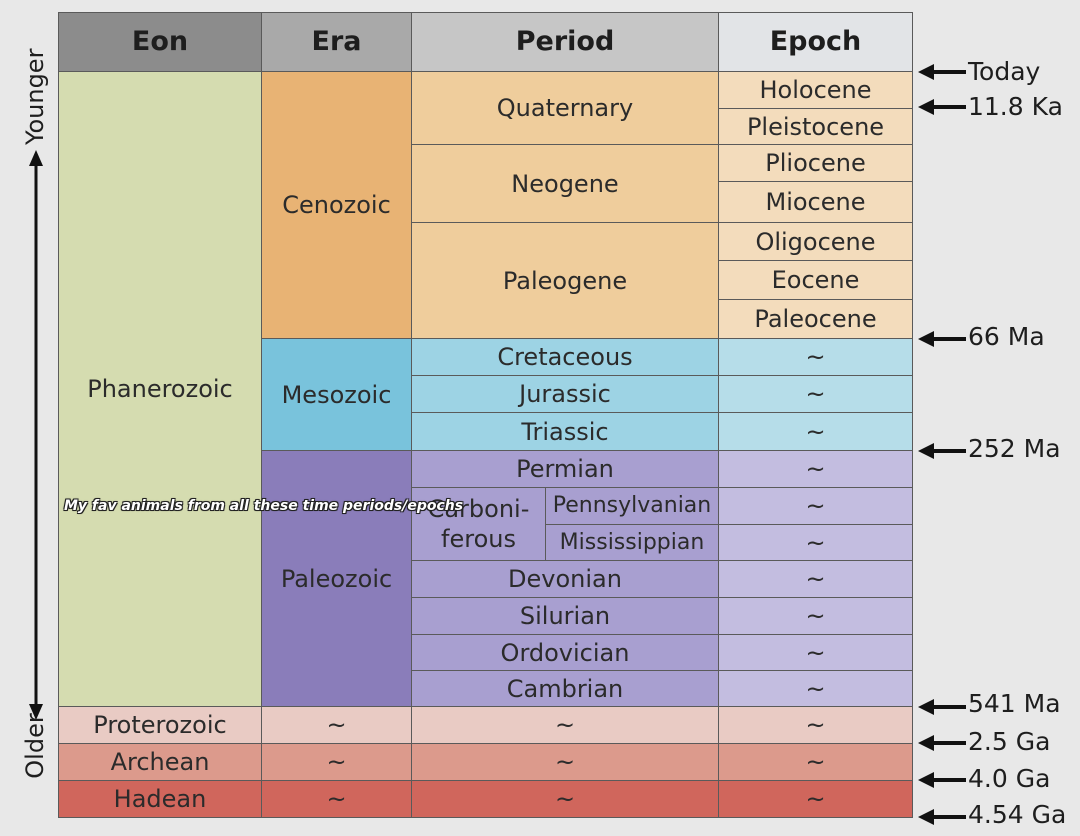 The height and width of the screenshot is (836, 1080). Describe the element at coordinates (336, 799) in the screenshot. I see `era-hadean-placeholder: ~` at that location.